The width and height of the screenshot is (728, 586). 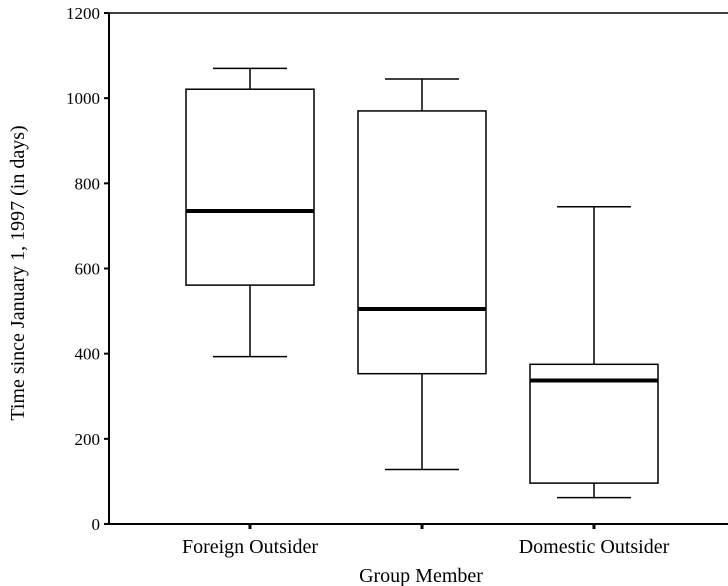 I want to click on y-tick-label: 200, so click(x=88, y=439).